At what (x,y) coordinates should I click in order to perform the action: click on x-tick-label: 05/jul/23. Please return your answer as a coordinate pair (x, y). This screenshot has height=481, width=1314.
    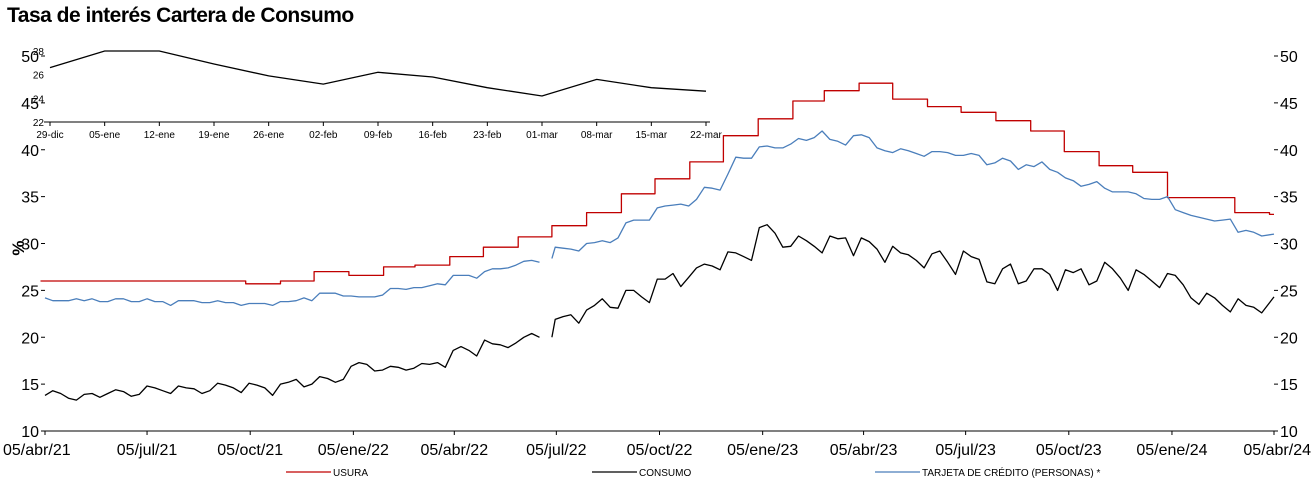
    Looking at the image, I should click on (965, 450).